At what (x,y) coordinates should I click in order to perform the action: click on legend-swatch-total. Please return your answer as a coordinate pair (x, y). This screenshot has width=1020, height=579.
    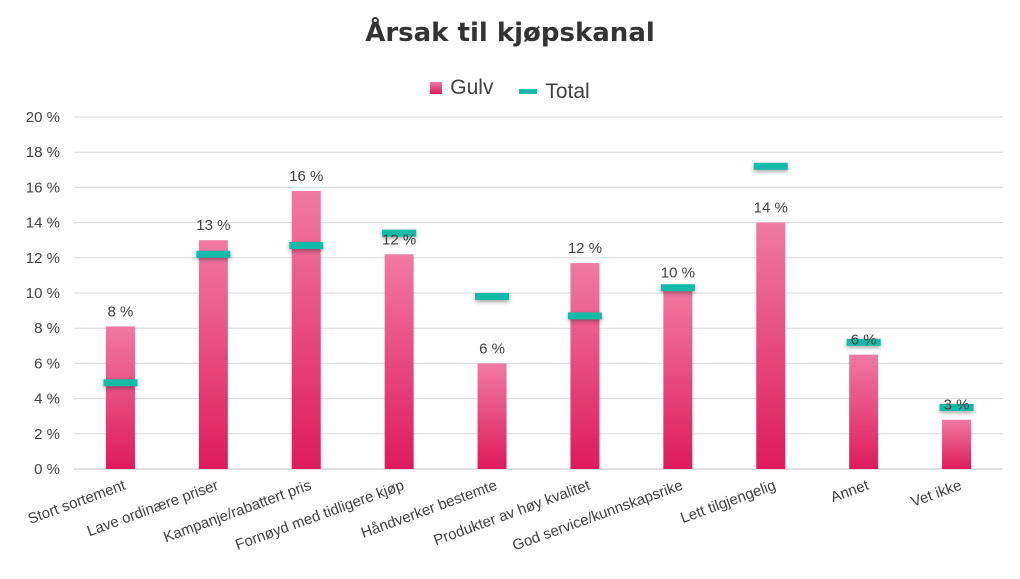
    Looking at the image, I should click on (528, 91).